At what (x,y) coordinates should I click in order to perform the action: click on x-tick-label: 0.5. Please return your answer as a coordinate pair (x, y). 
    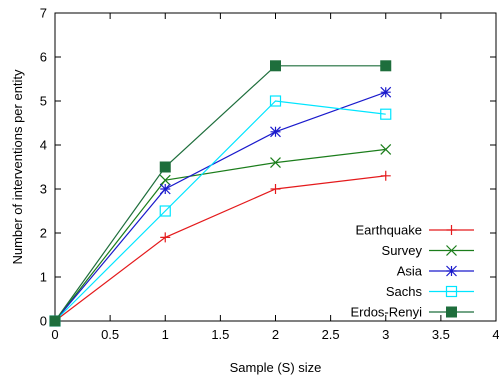
    Looking at the image, I should click on (110, 334).